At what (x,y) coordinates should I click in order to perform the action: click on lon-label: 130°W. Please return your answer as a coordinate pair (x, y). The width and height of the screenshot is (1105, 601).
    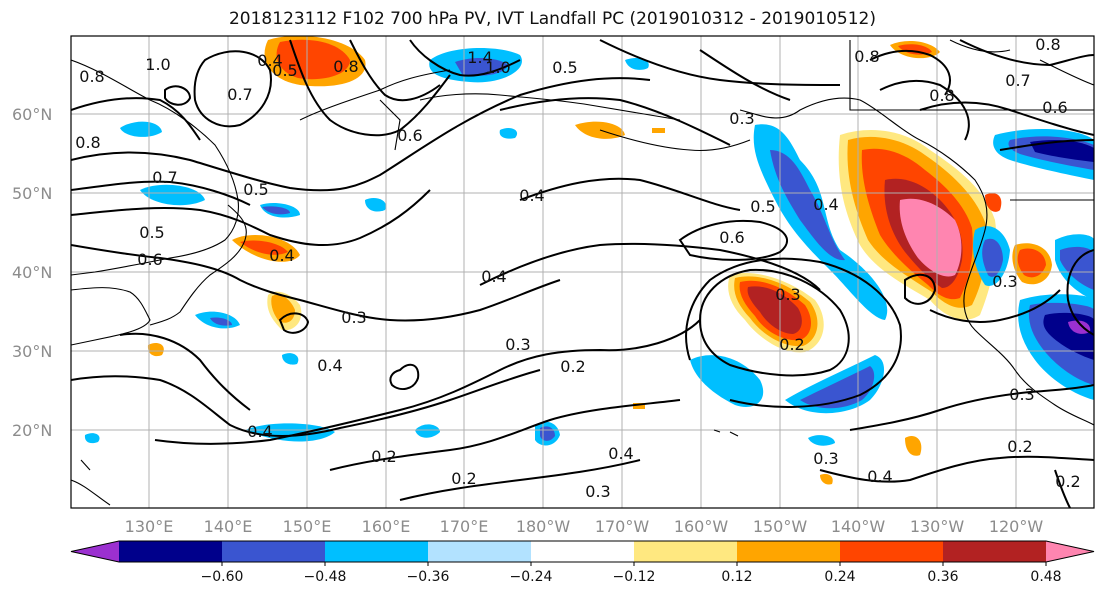
    Looking at the image, I should click on (937, 526).